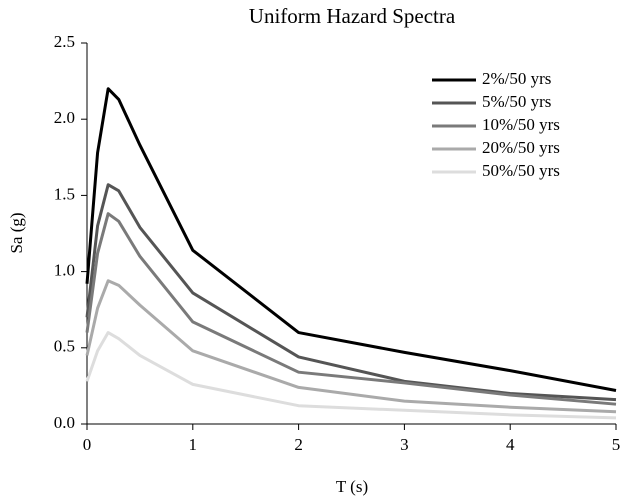  What do you see at coordinates (521, 124) in the screenshot?
I see `legend-label: 10%/50 yrs` at bounding box center [521, 124].